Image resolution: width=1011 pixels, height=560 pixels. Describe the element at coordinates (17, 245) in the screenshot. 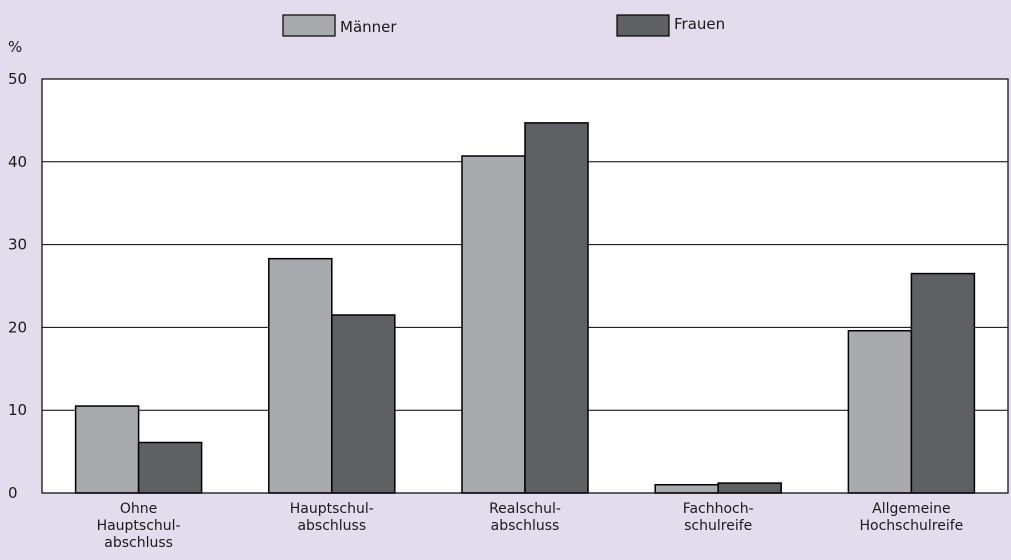

I see `y-tick-label-30: 30` at that location.